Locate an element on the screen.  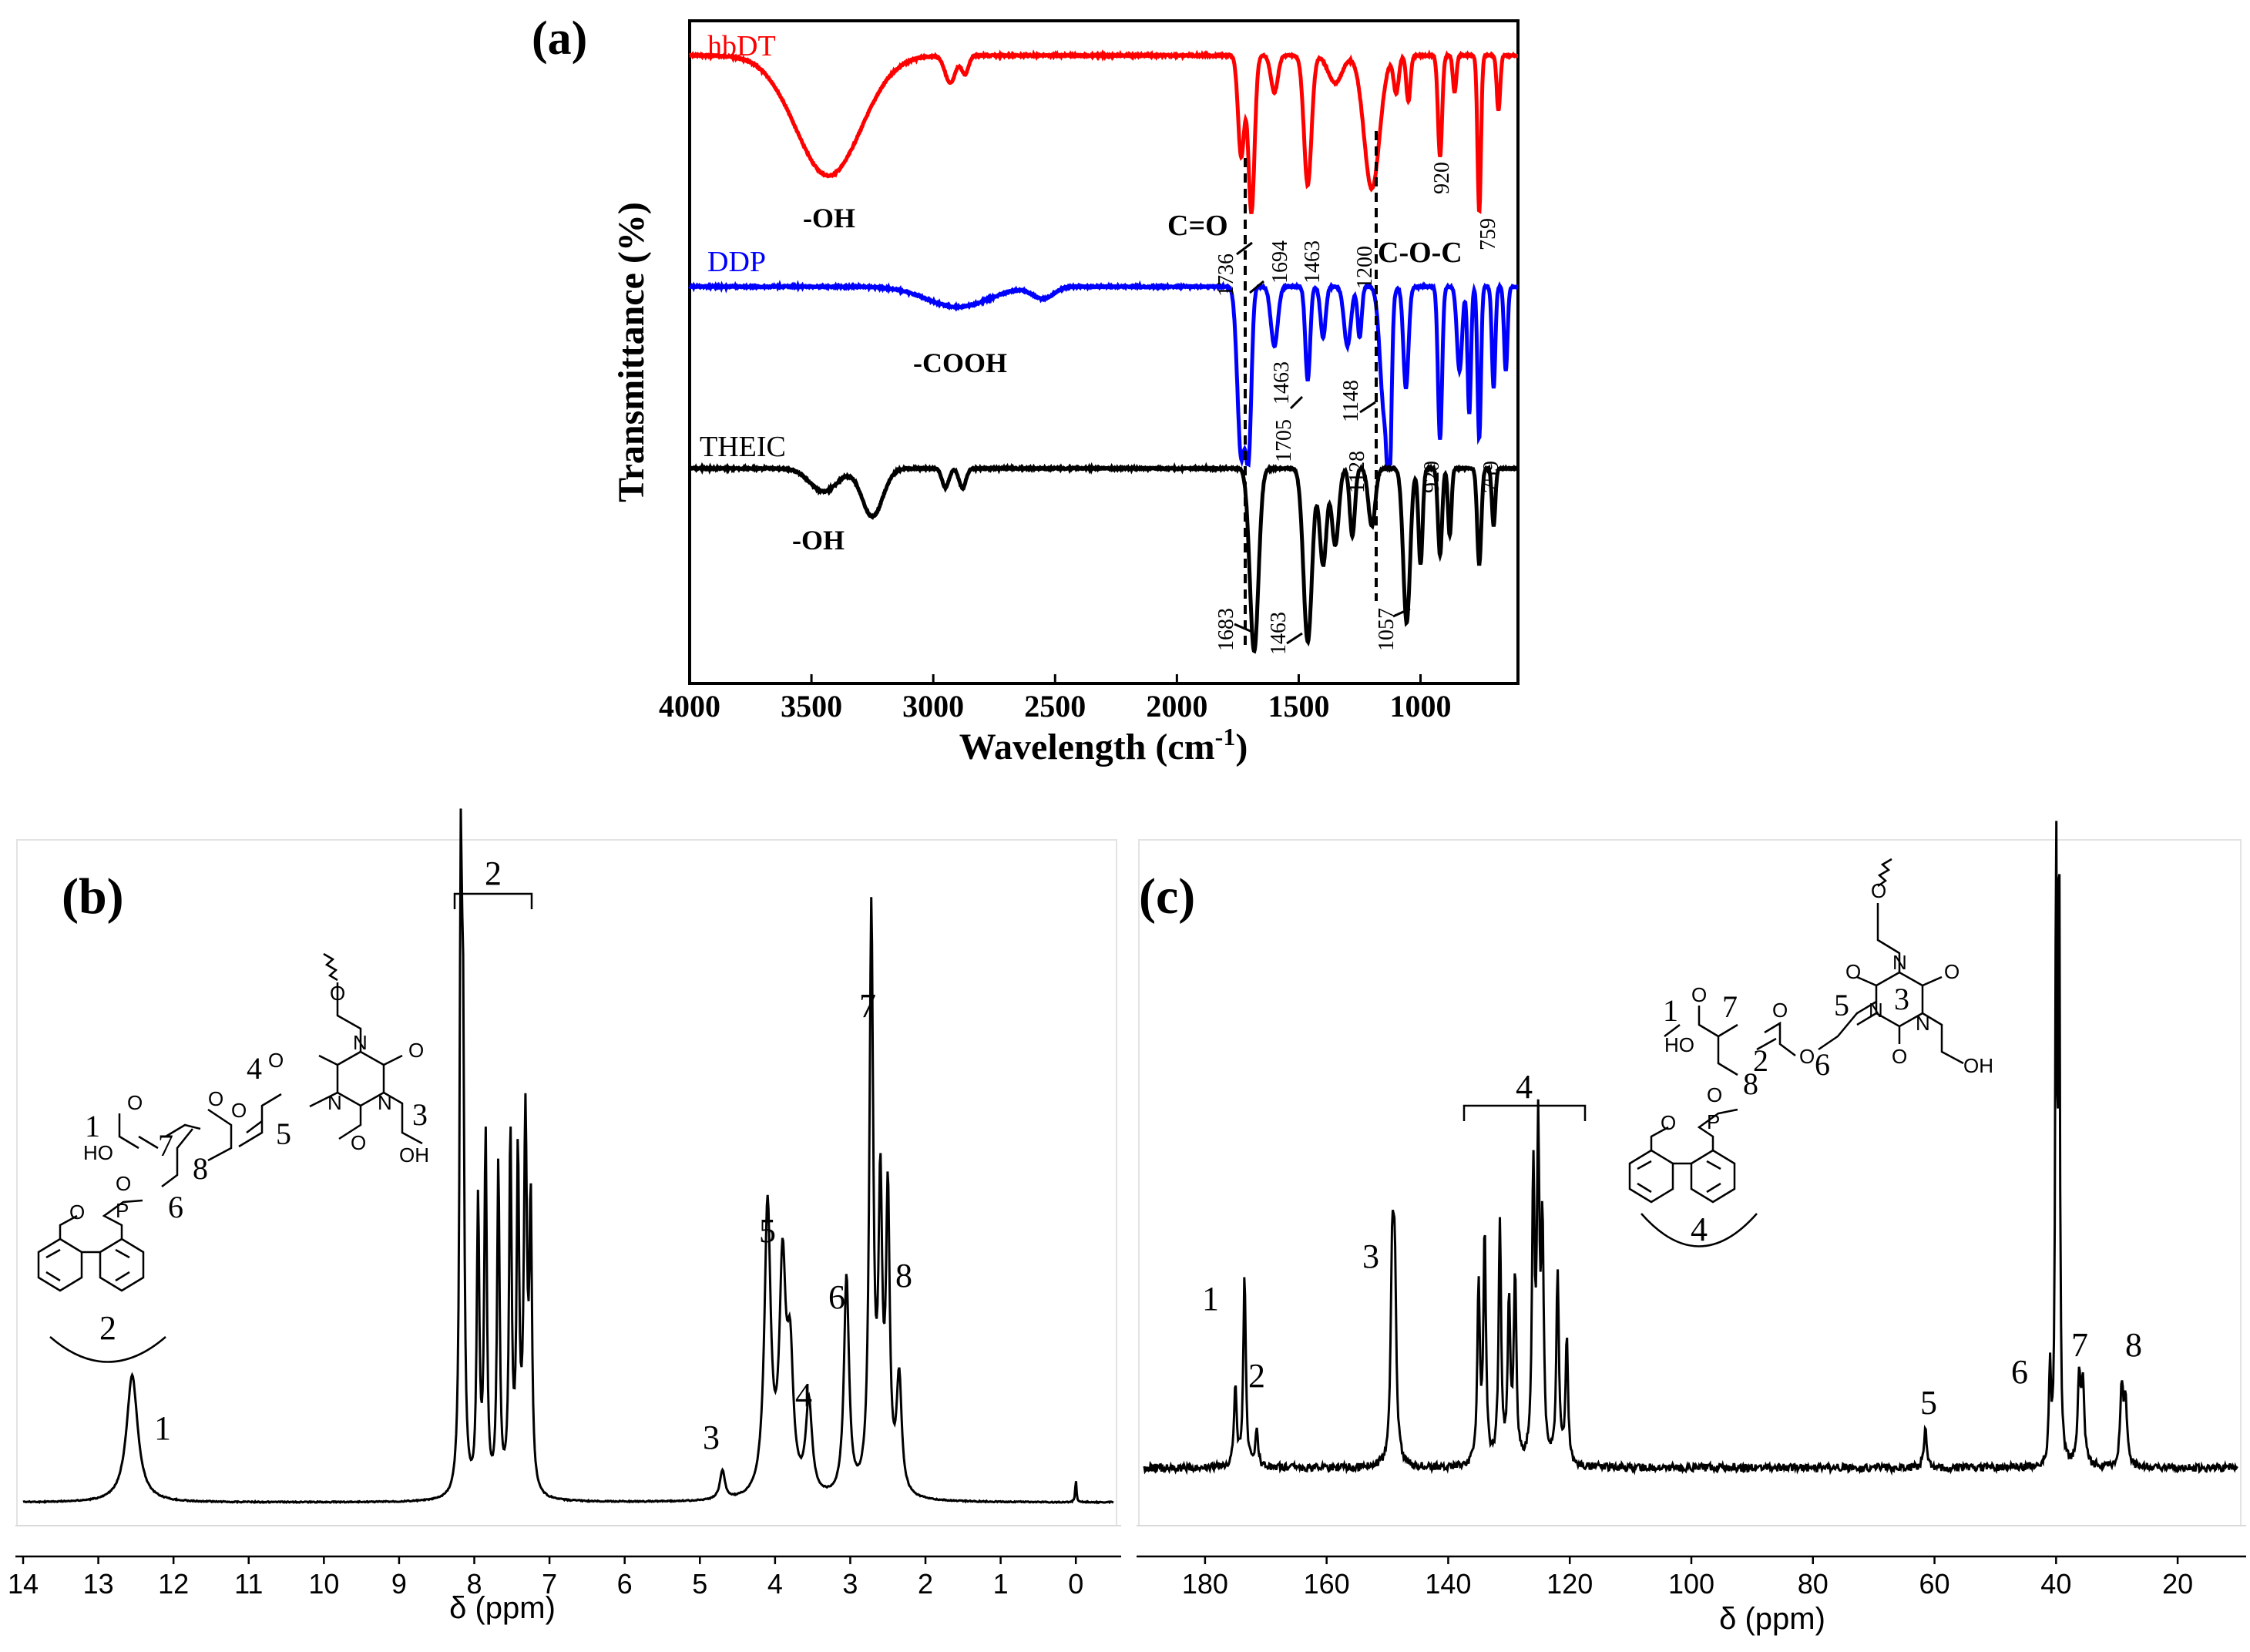
ftir-plot-frame is located at coordinates (1104, 352).